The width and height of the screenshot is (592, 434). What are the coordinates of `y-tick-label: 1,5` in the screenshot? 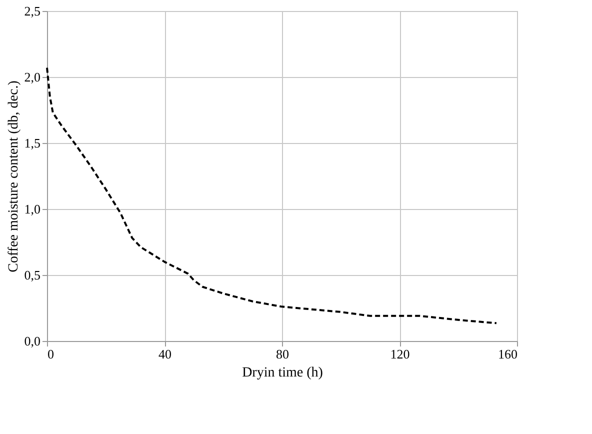 It's located at (32, 143).